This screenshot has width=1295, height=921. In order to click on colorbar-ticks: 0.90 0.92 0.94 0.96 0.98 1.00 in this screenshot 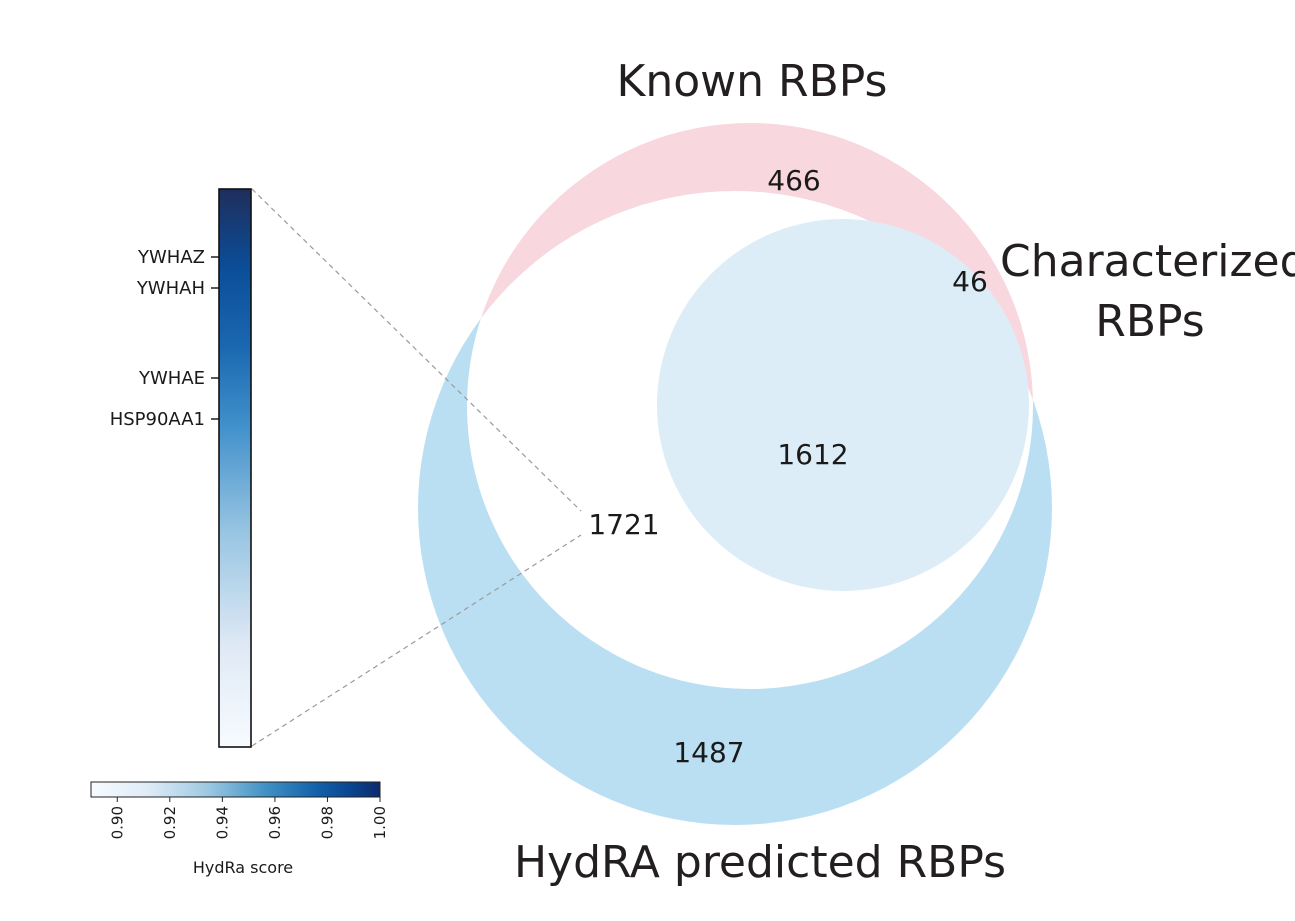, I will do `click(248, 818)`.